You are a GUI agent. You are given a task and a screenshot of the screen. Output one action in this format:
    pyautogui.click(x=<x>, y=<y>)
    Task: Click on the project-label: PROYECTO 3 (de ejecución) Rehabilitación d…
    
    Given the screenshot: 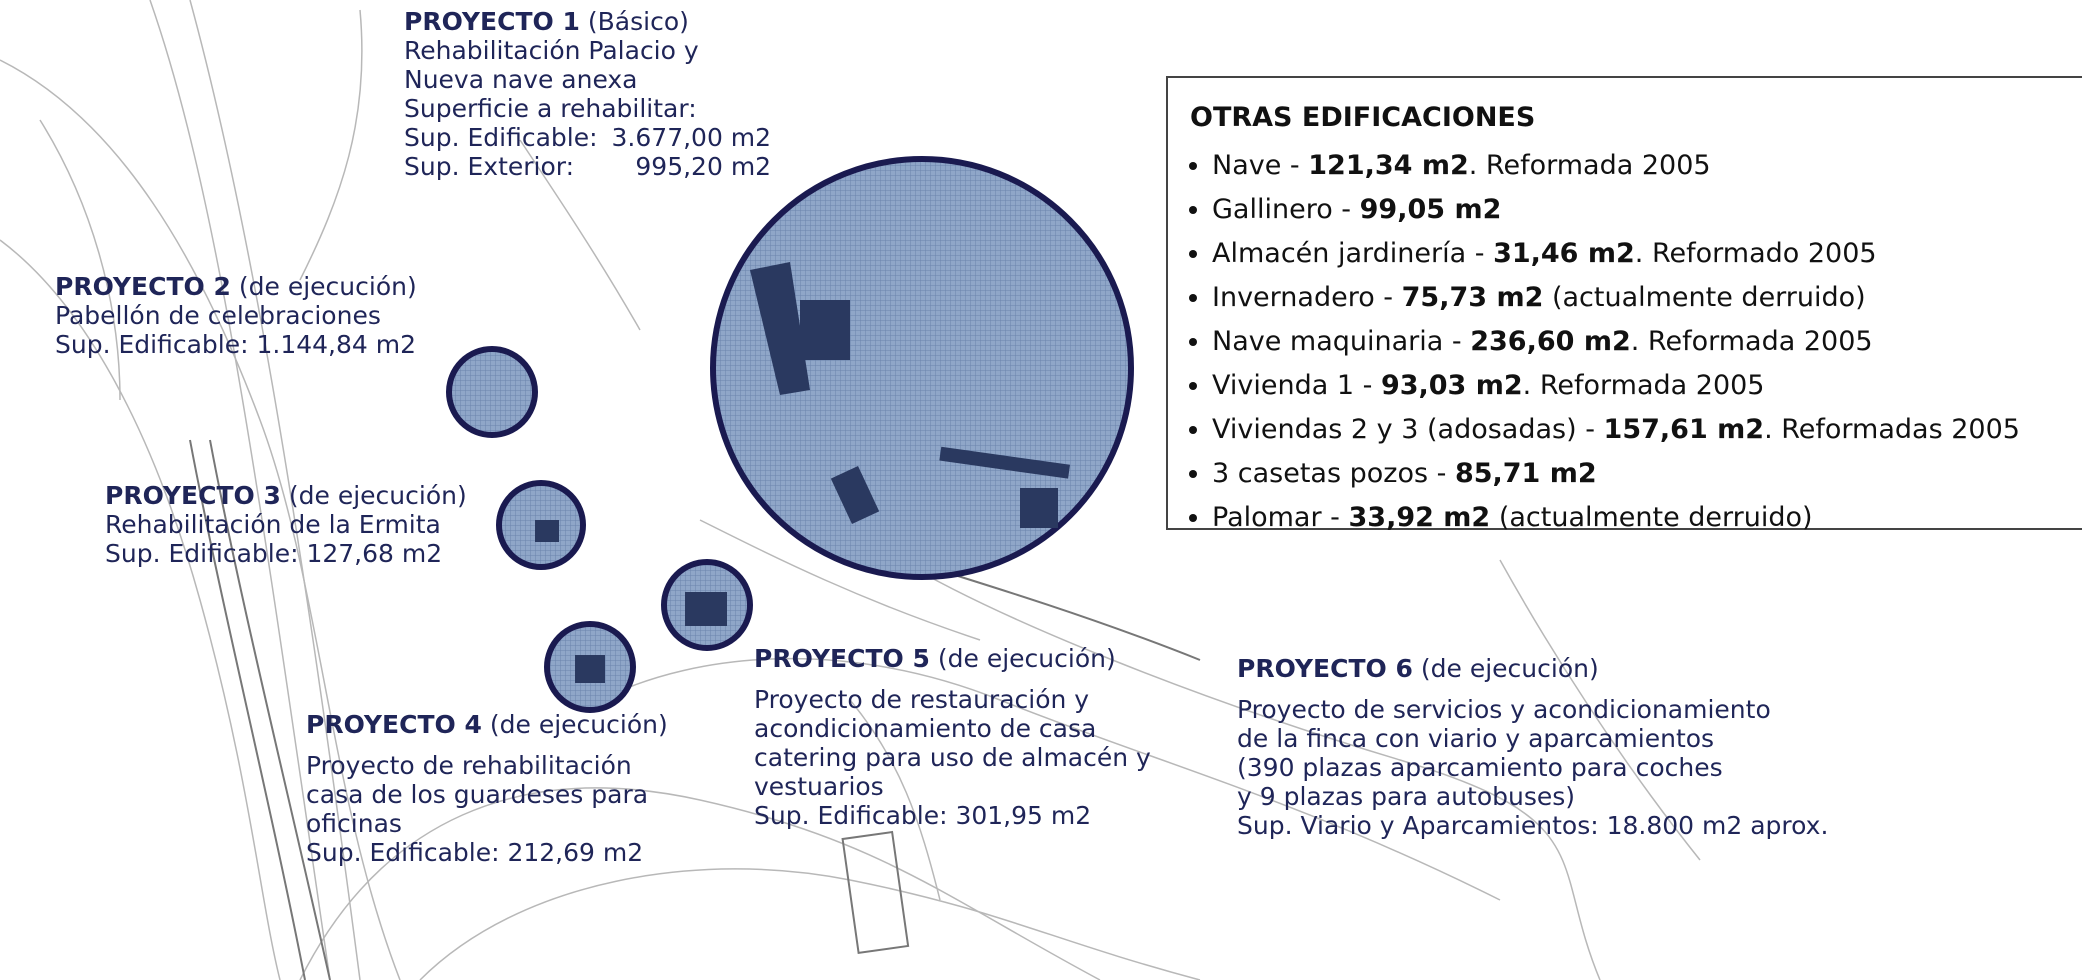 What is the action you would take?
    pyautogui.click(x=286, y=524)
    